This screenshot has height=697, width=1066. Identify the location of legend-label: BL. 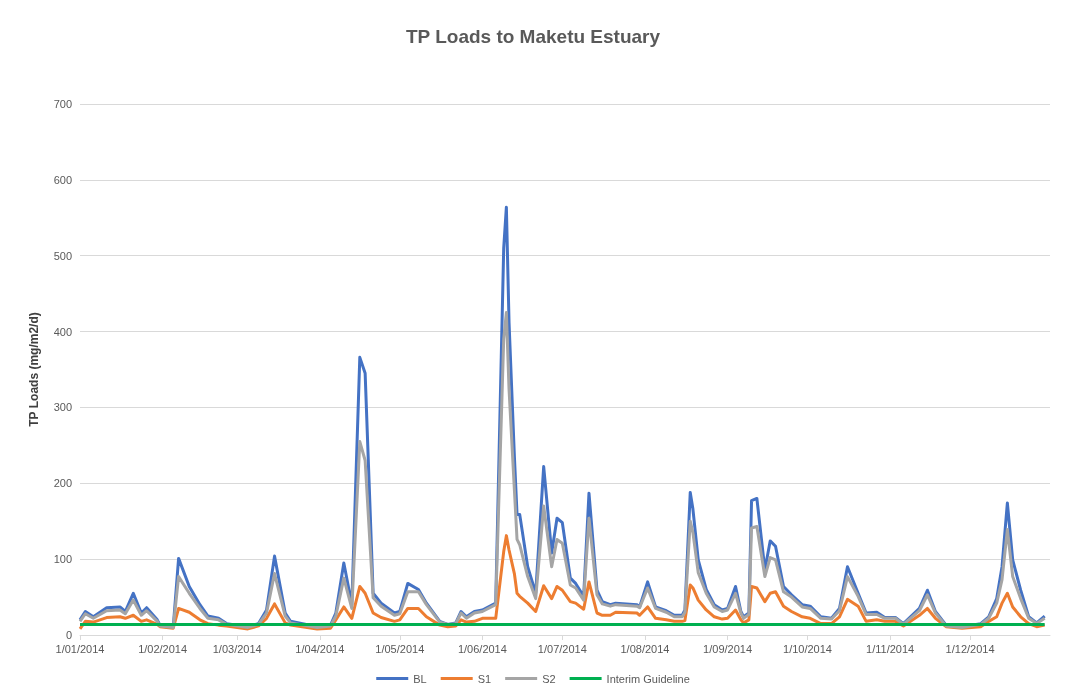
(420, 678).